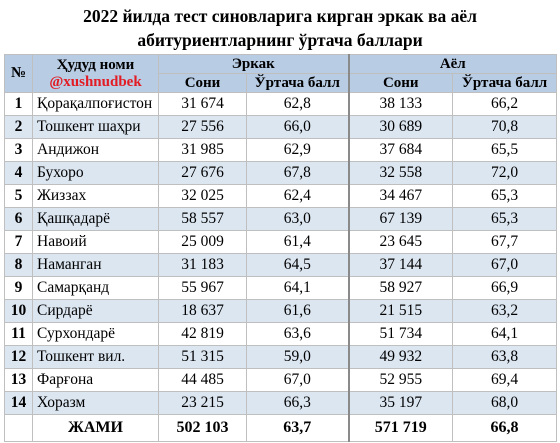  I want to click on header-region-label: Ҳудуд номи, so click(95, 64).